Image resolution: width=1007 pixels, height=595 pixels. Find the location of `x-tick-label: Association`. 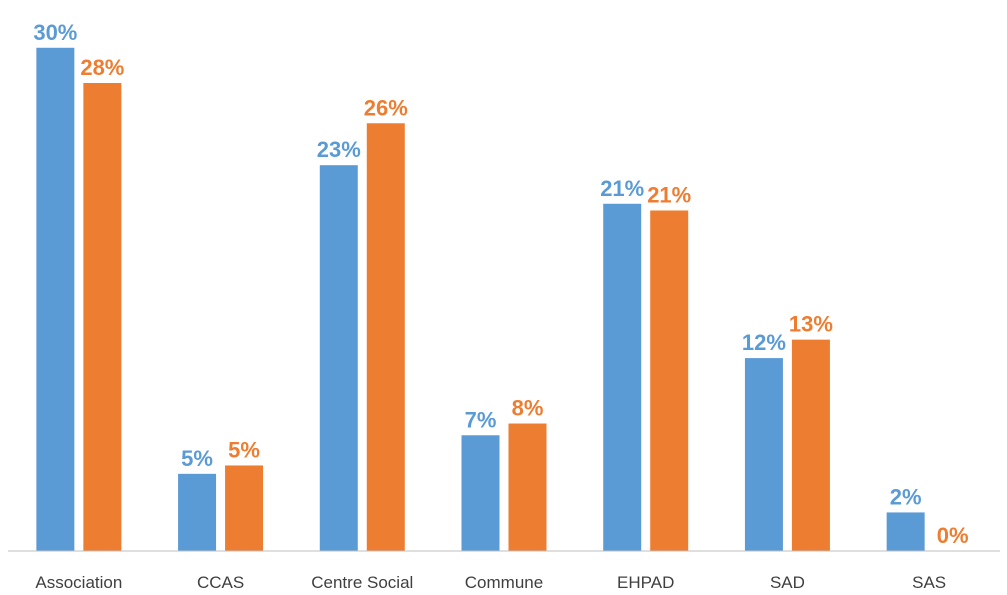

x-tick-label: Association is located at coordinates (78, 582).